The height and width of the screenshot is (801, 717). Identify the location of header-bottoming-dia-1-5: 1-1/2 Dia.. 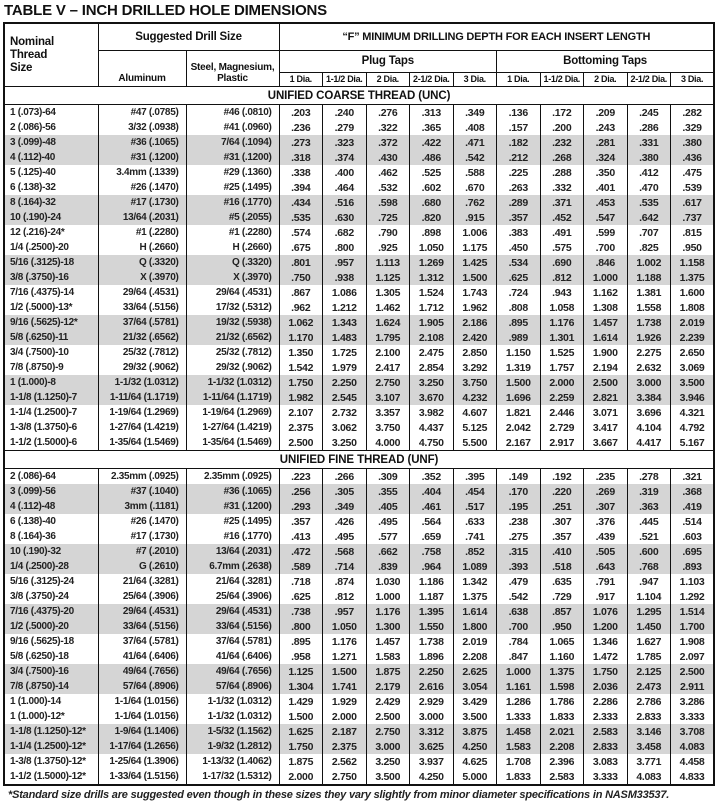
(561, 79).